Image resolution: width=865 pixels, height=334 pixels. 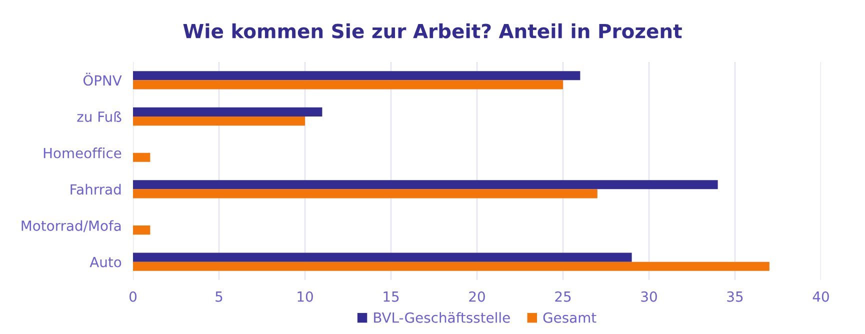 What do you see at coordinates (102, 79) in the screenshot?
I see `y-tick-label: ÖPNV` at bounding box center [102, 79].